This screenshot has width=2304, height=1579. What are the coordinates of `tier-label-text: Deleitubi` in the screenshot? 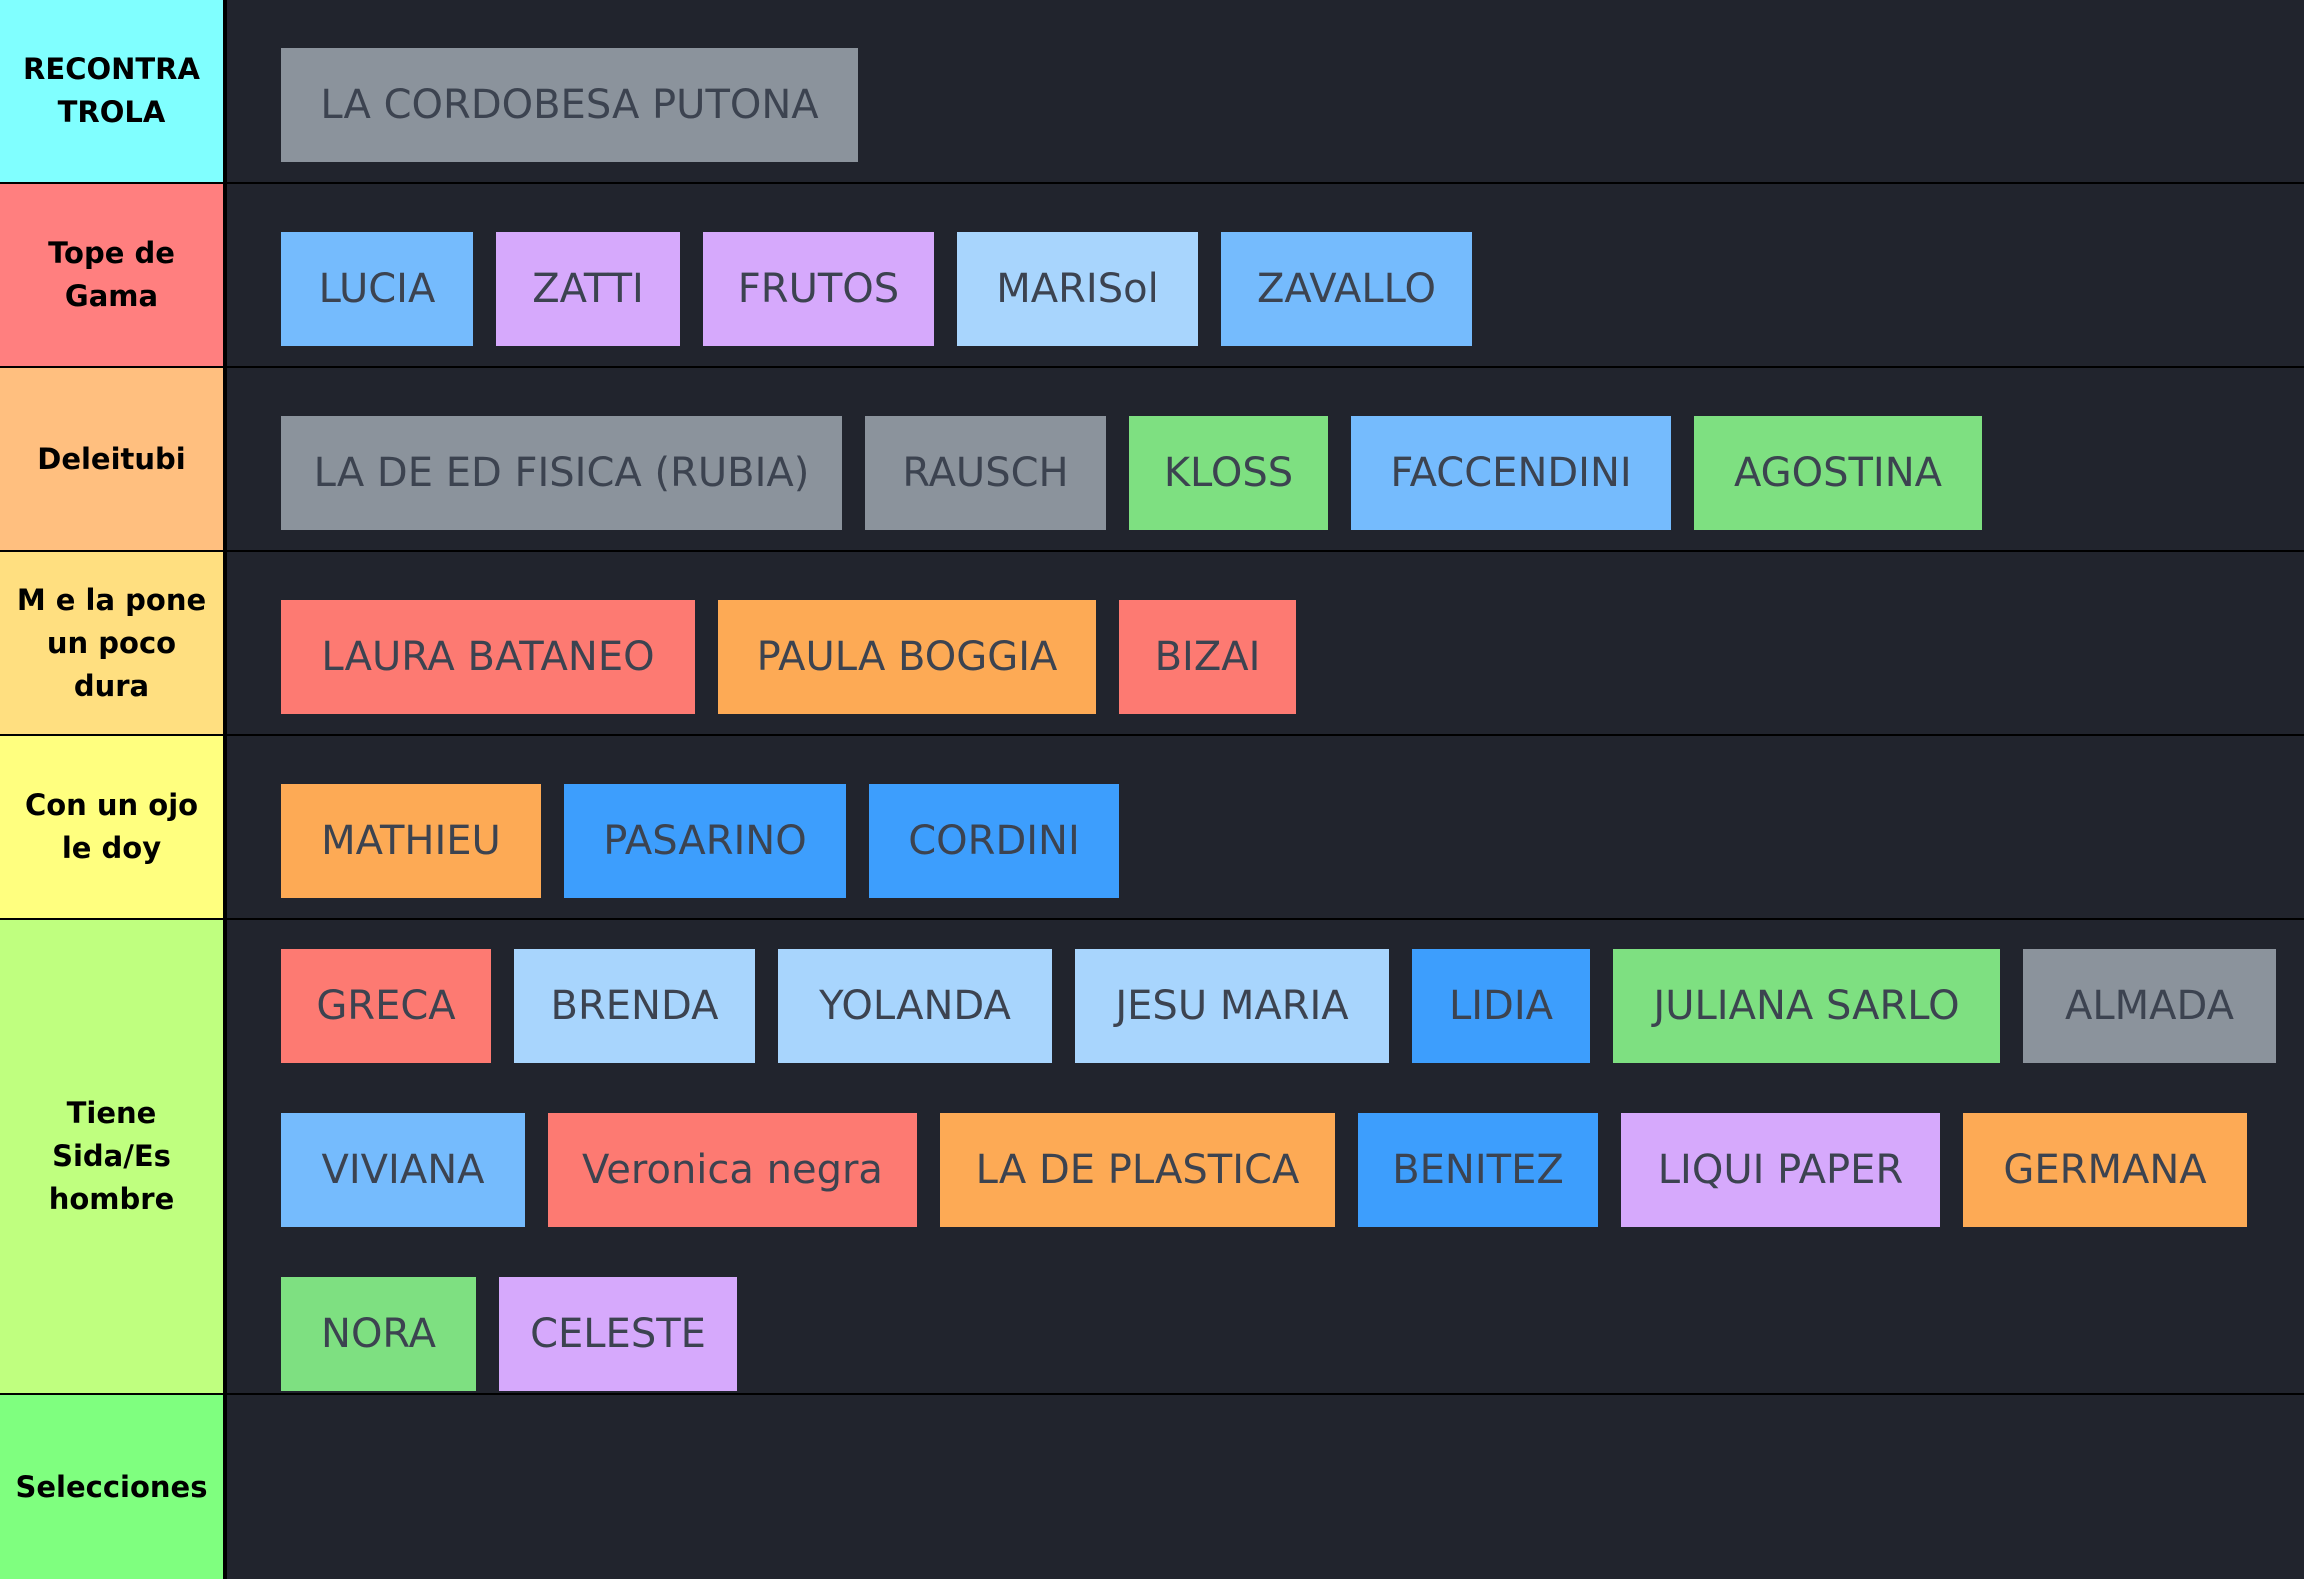 It's located at (111, 458).